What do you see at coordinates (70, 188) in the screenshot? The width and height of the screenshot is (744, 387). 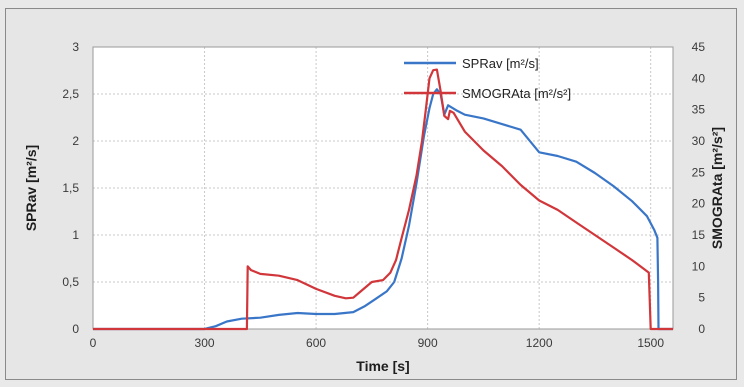 I see `y-tick-label: 1,5` at bounding box center [70, 188].